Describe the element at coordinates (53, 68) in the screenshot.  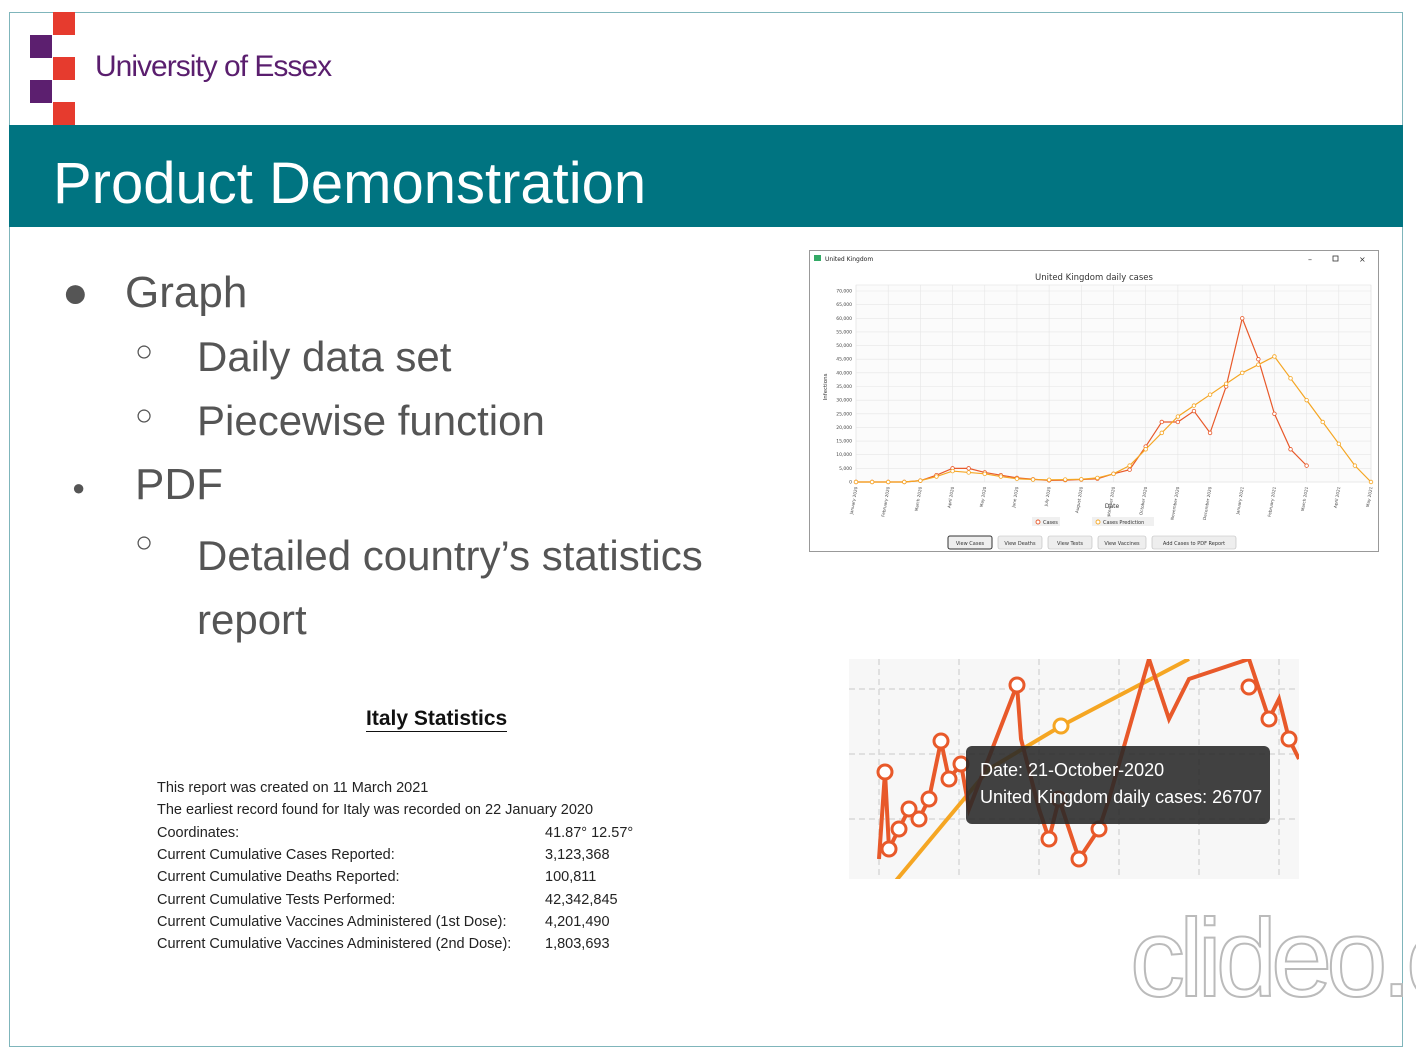
I see `logo-mark` at that location.